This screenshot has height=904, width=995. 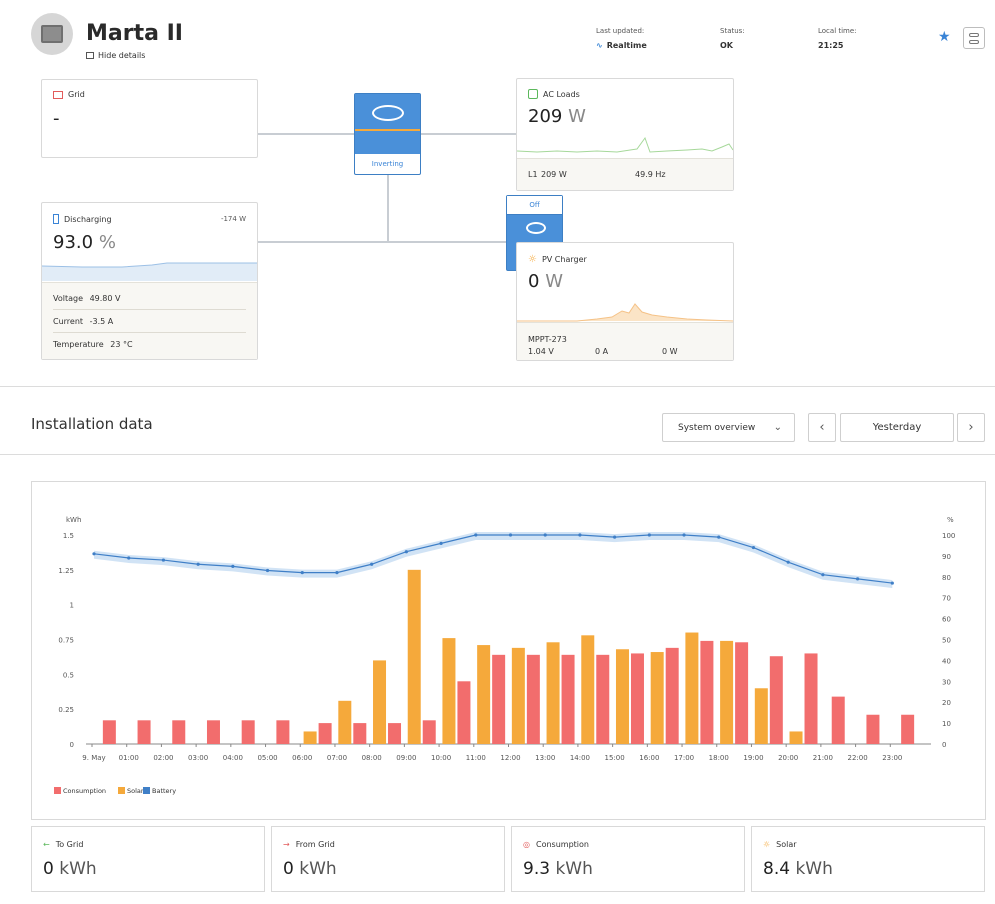 What do you see at coordinates (974, 38) in the screenshot?
I see `settings-toggle-button` at bounding box center [974, 38].